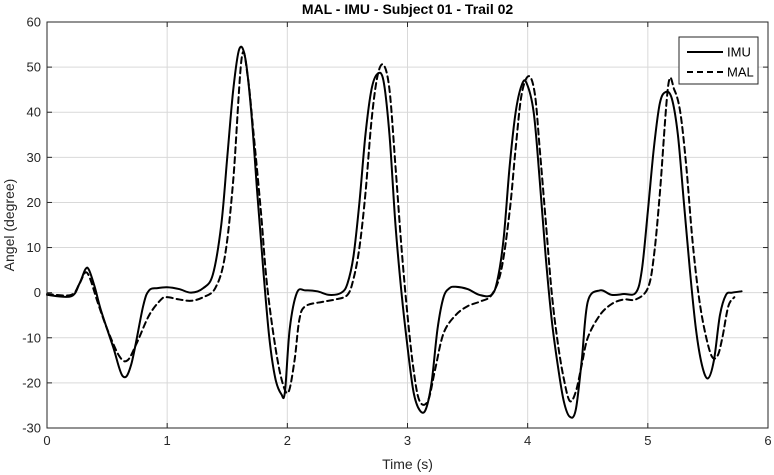  I want to click on y-tick-label: 60, so click(34, 22).